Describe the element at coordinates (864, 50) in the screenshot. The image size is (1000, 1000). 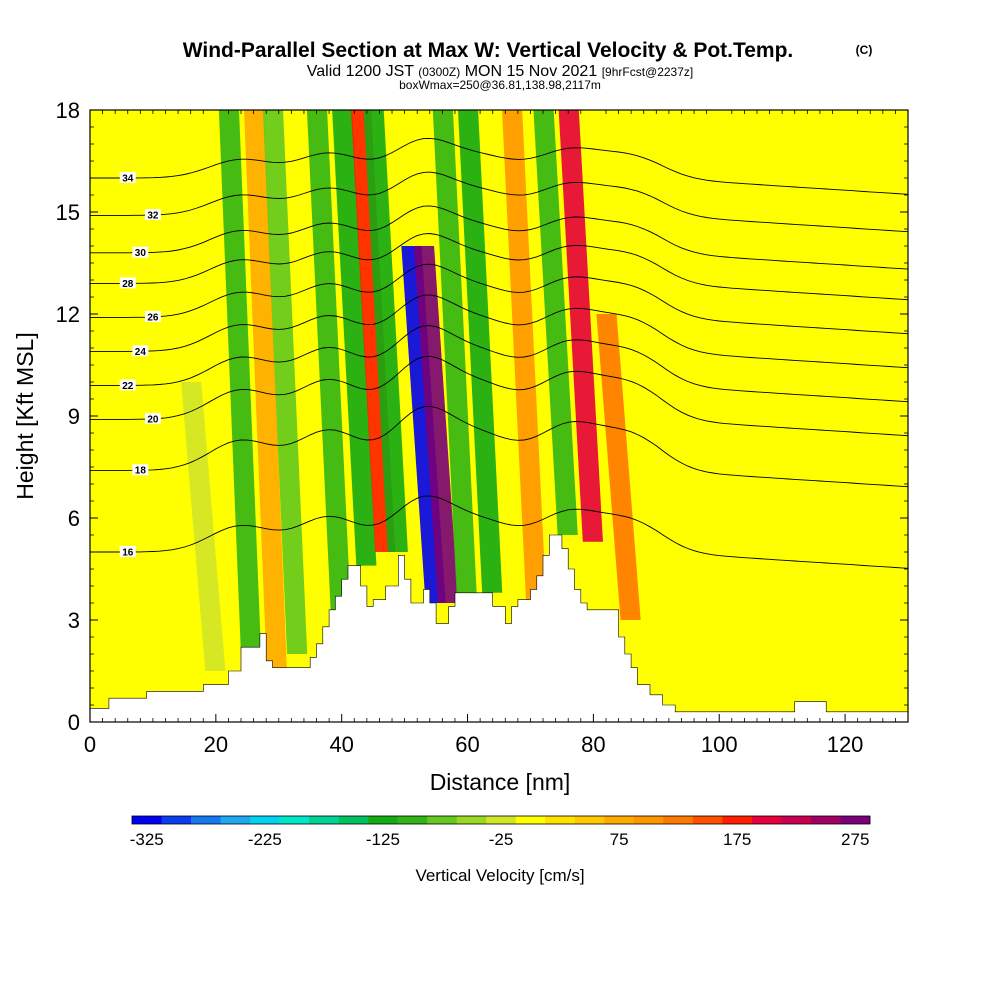
I see `copyright-mark: (C)` at that location.